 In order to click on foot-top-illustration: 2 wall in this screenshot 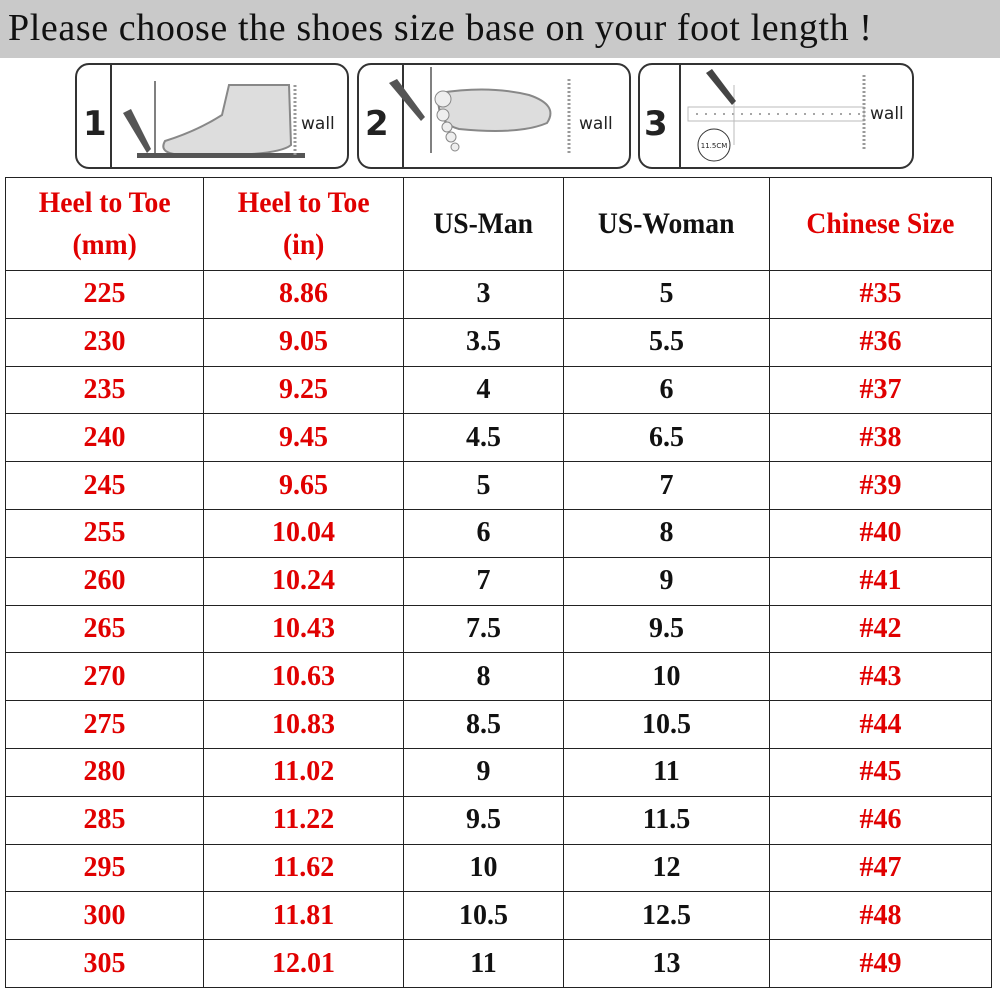, I will do `click(489, 116)`.